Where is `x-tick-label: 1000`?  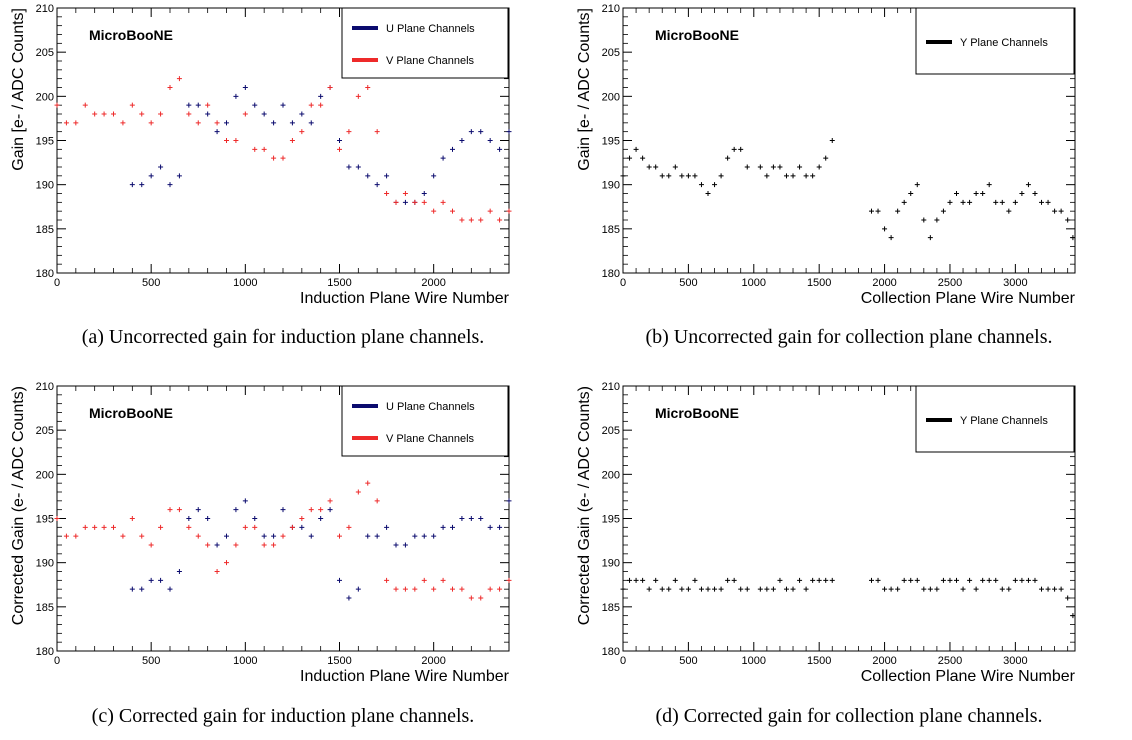
x-tick-label: 1000 is located at coordinates (245, 661).